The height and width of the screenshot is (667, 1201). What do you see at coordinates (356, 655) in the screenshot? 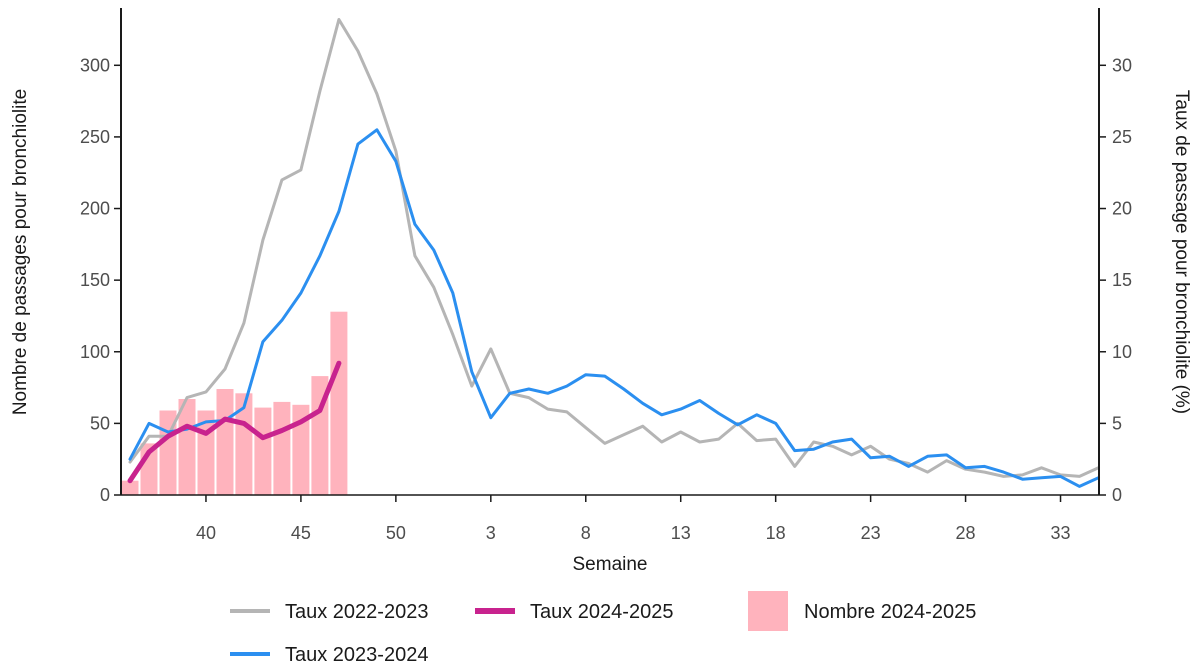
I see `legend-label: Taux 2023-2024` at bounding box center [356, 655].